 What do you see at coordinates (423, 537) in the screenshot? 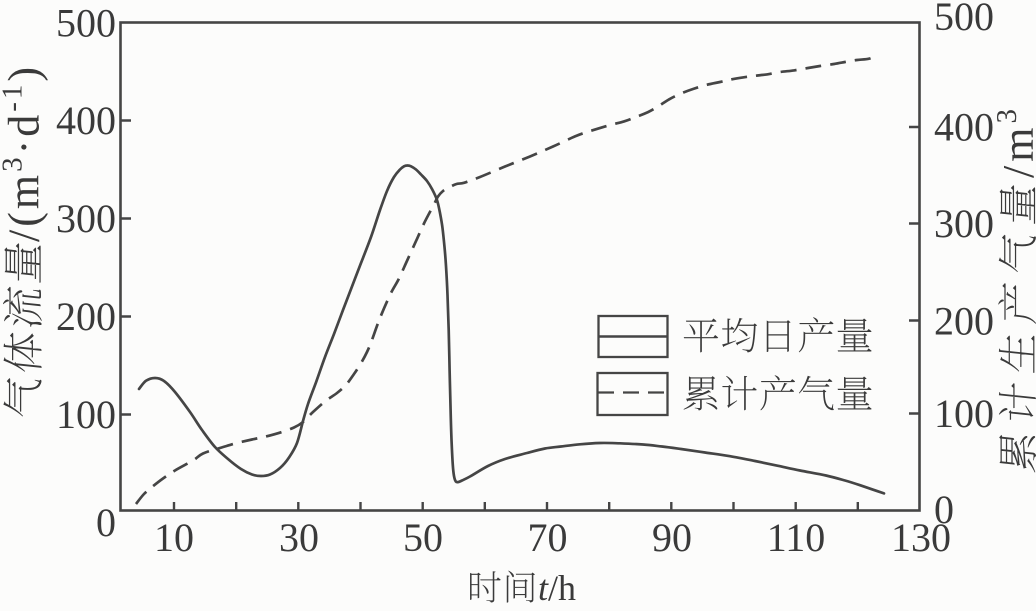
I see `svg-text: 50` at bounding box center [423, 537].